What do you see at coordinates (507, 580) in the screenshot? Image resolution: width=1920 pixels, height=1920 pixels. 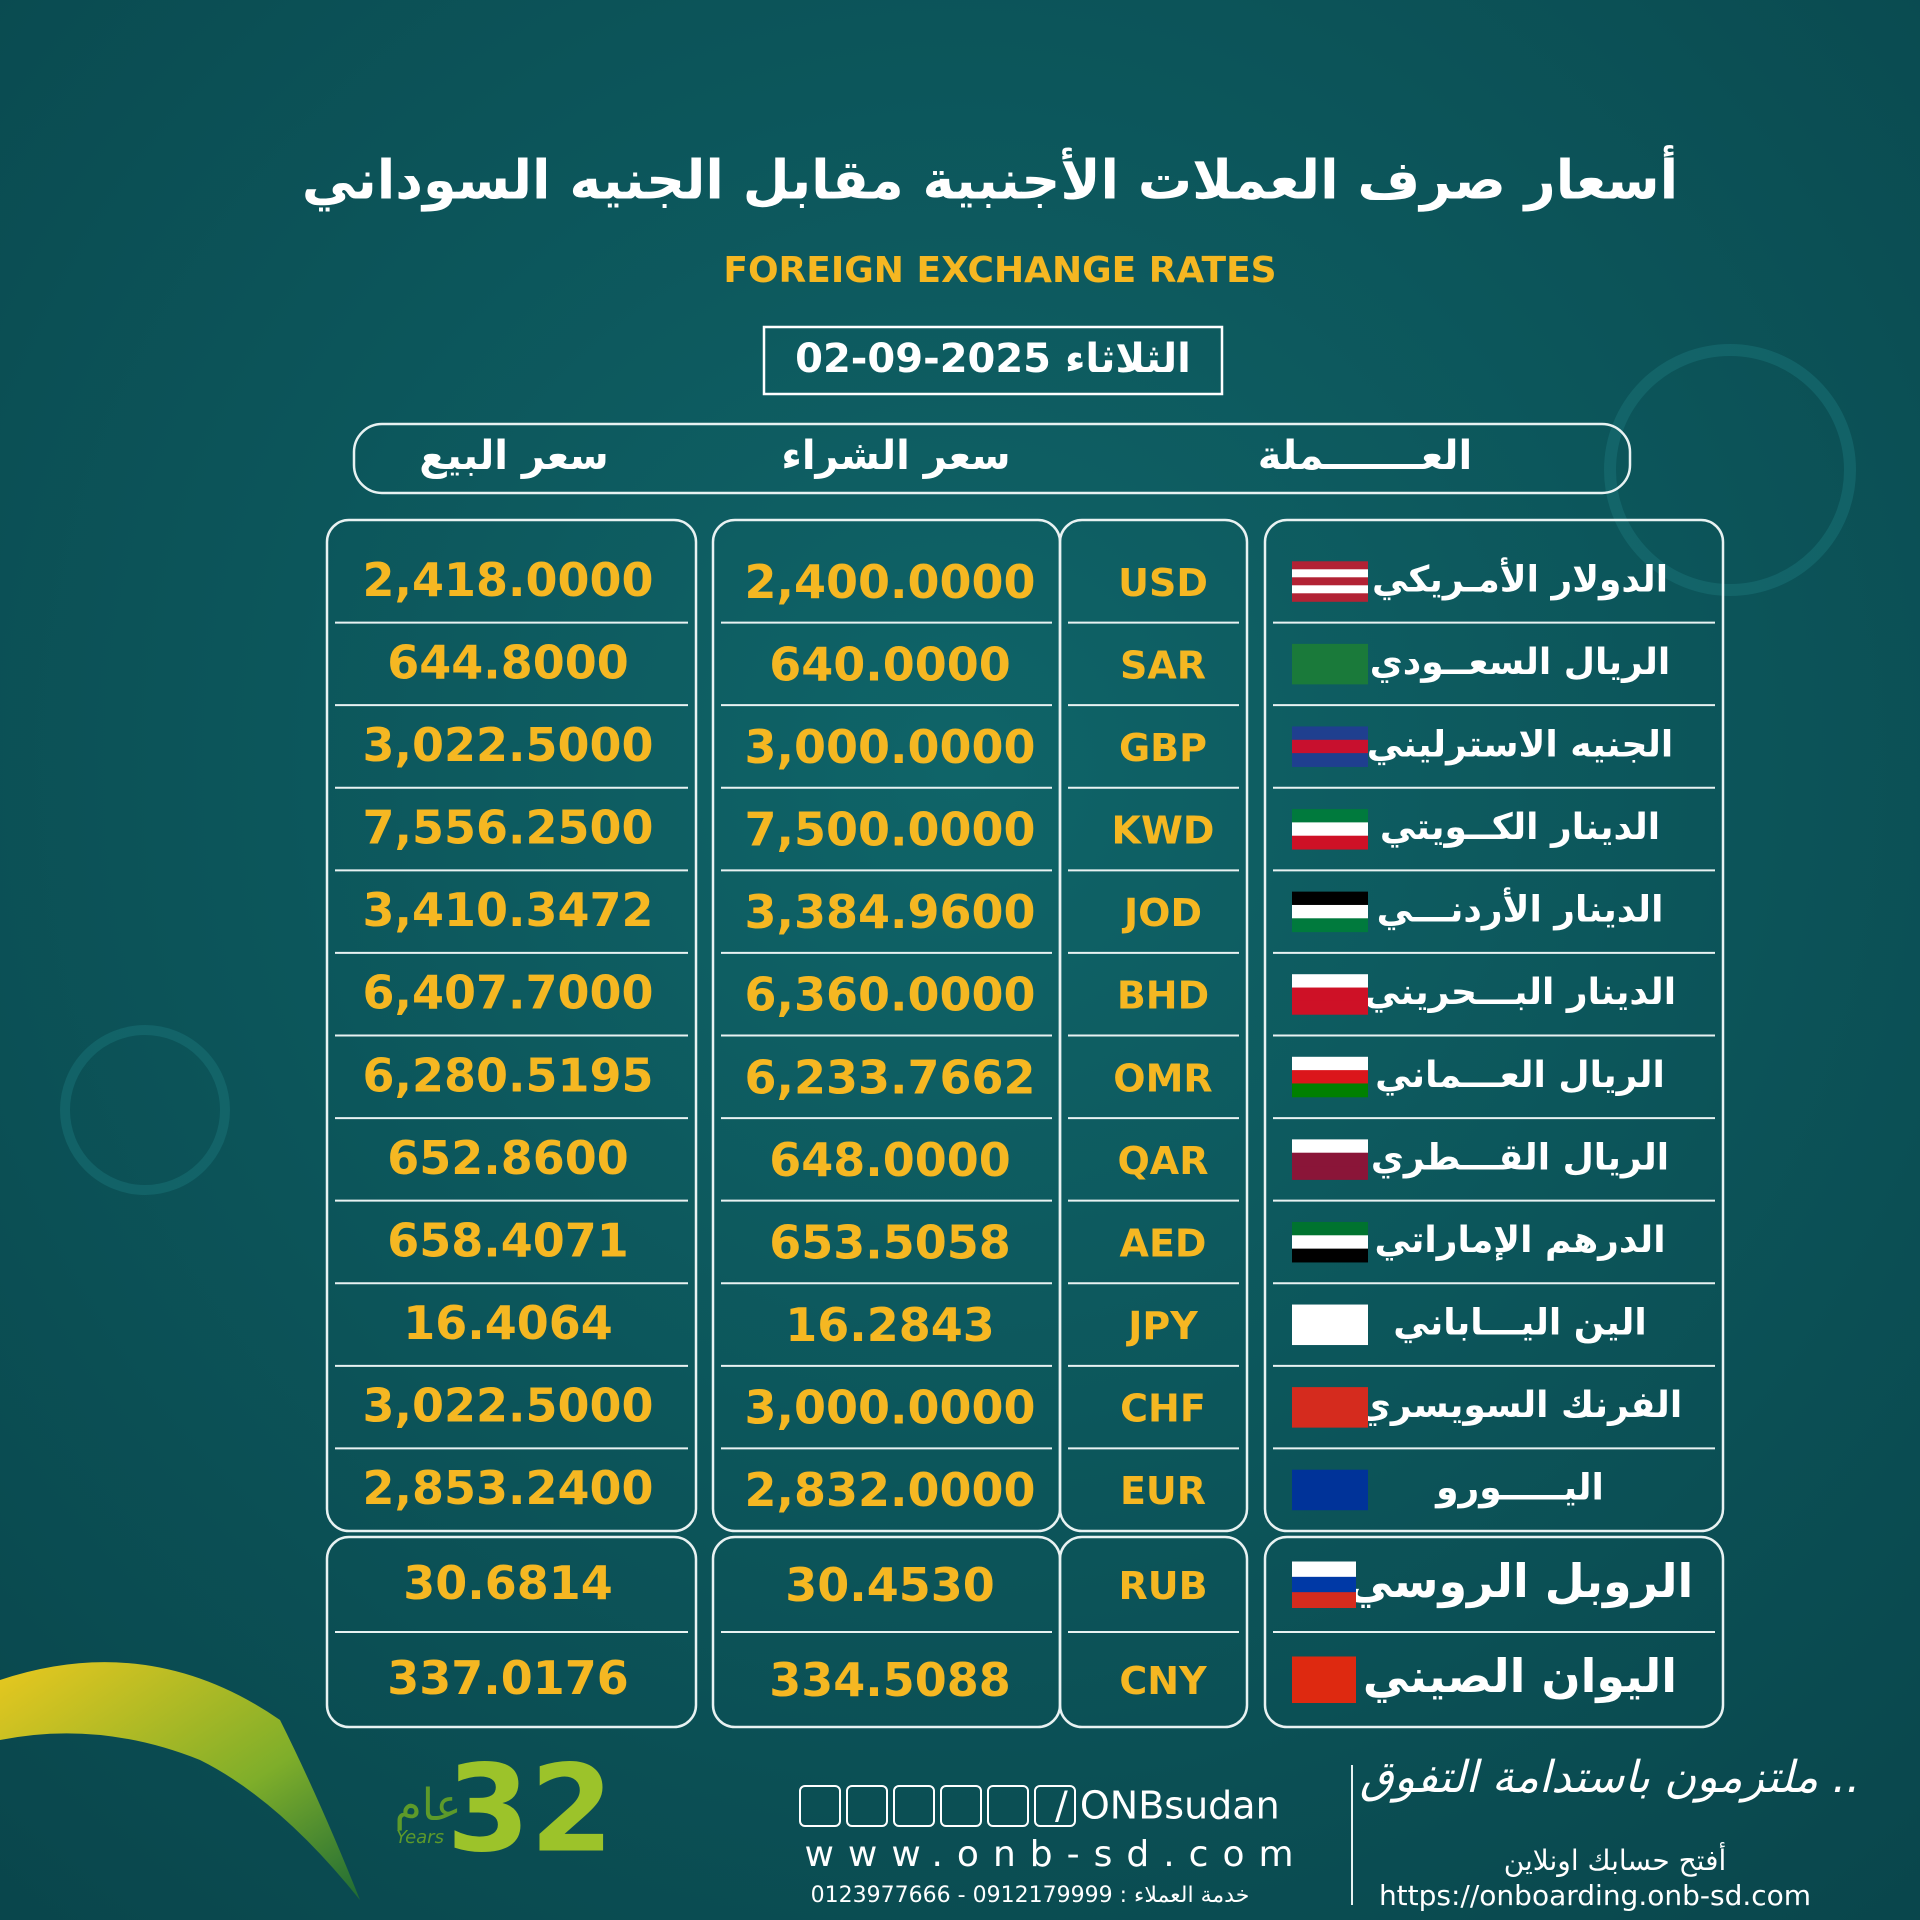 I see `sell-rate: 2,418.0000` at bounding box center [507, 580].